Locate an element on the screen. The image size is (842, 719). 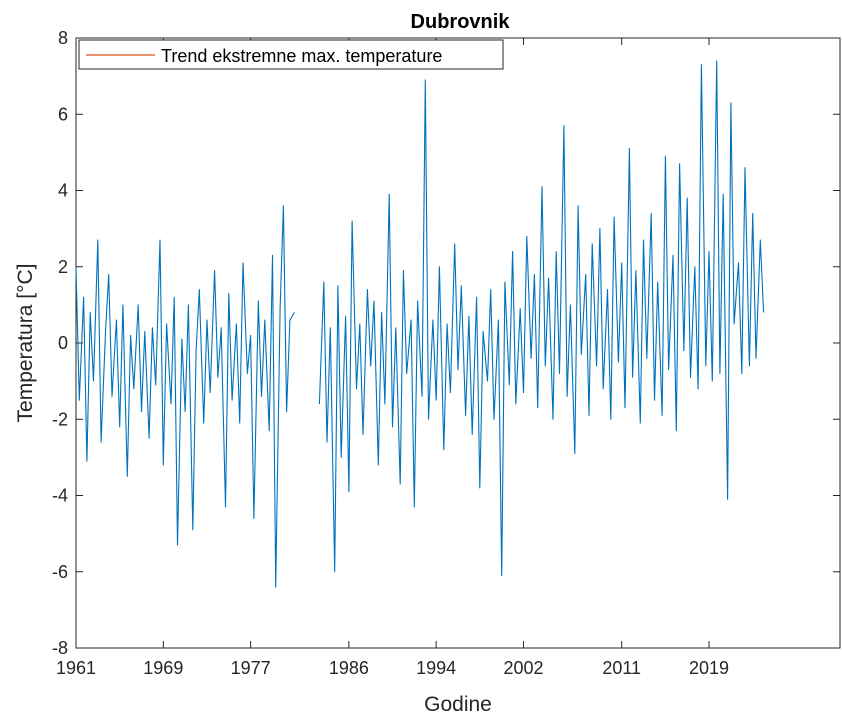
x-axis-title: Godine is located at coordinates (458, 704).